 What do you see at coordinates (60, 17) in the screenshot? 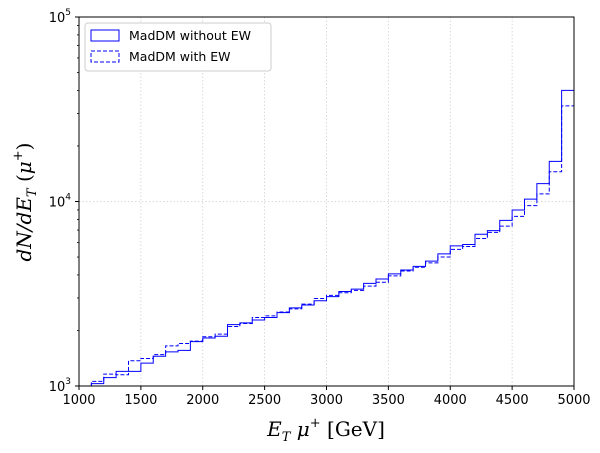
I see `y-tick-label: 10⁵` at bounding box center [60, 17].